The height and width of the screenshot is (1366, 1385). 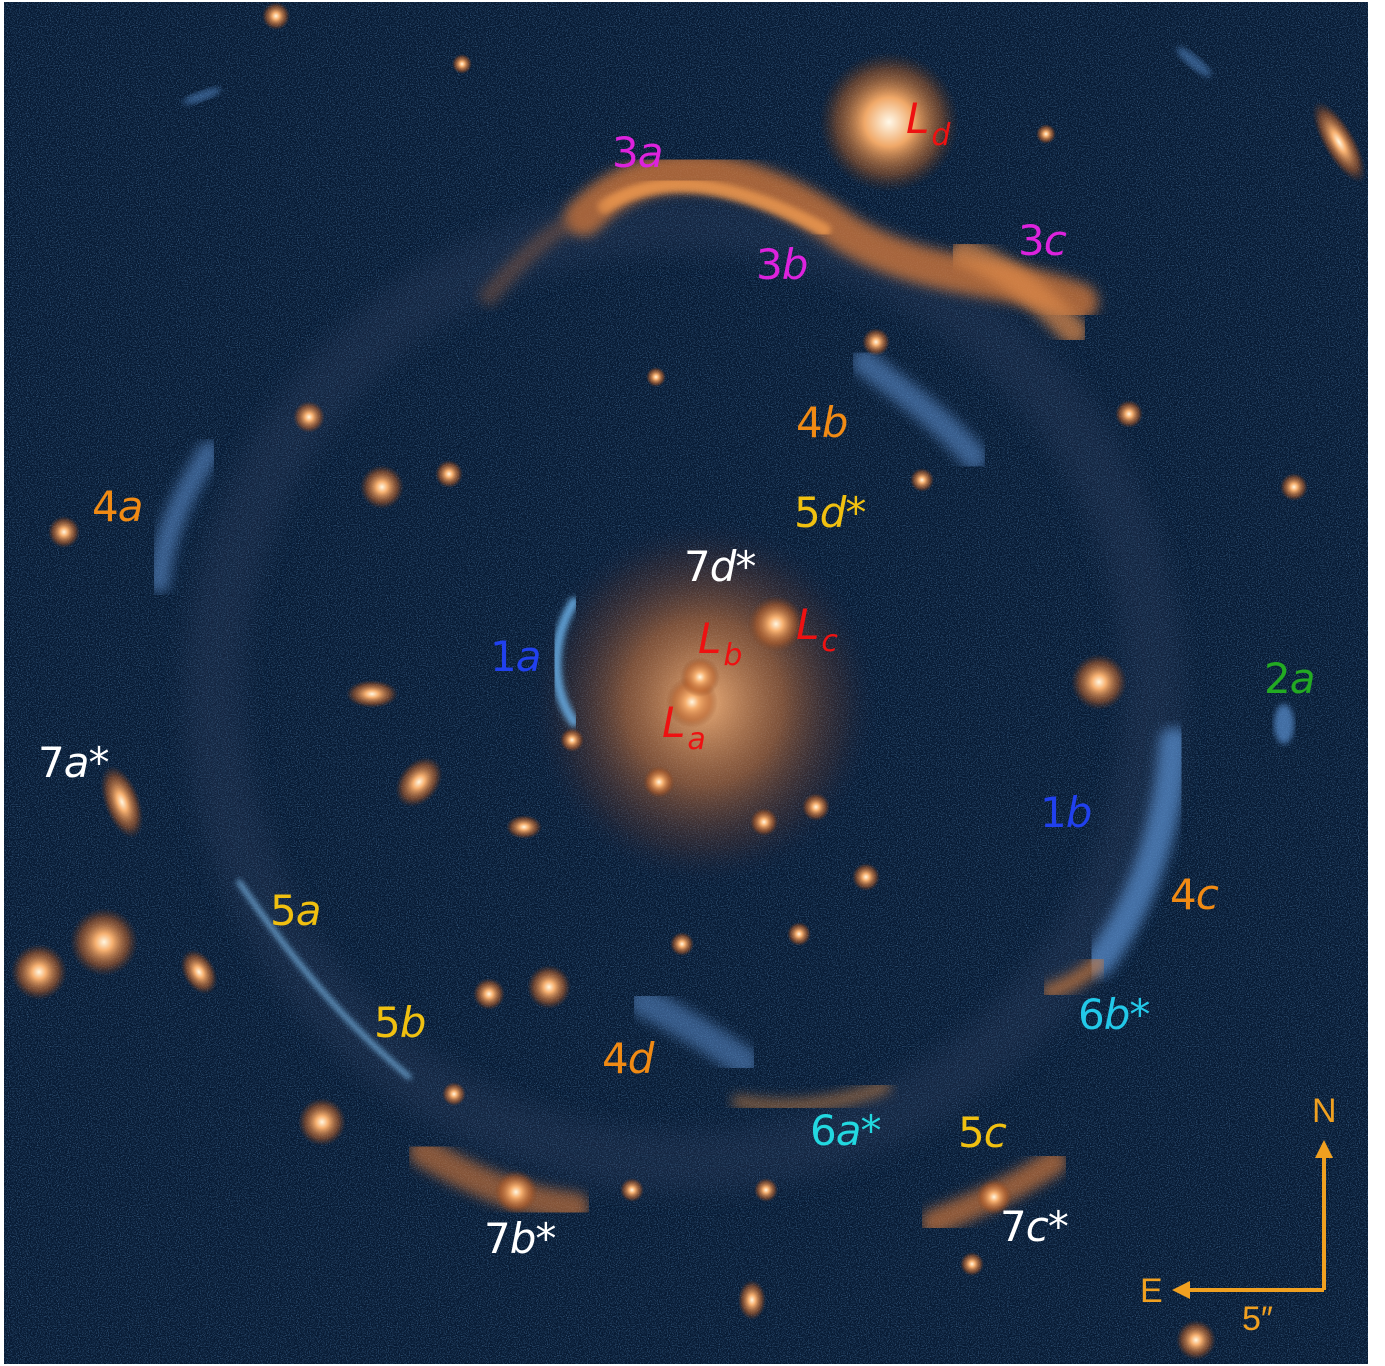 I want to click on image-label-4c: 4c, so click(x=1194, y=894).